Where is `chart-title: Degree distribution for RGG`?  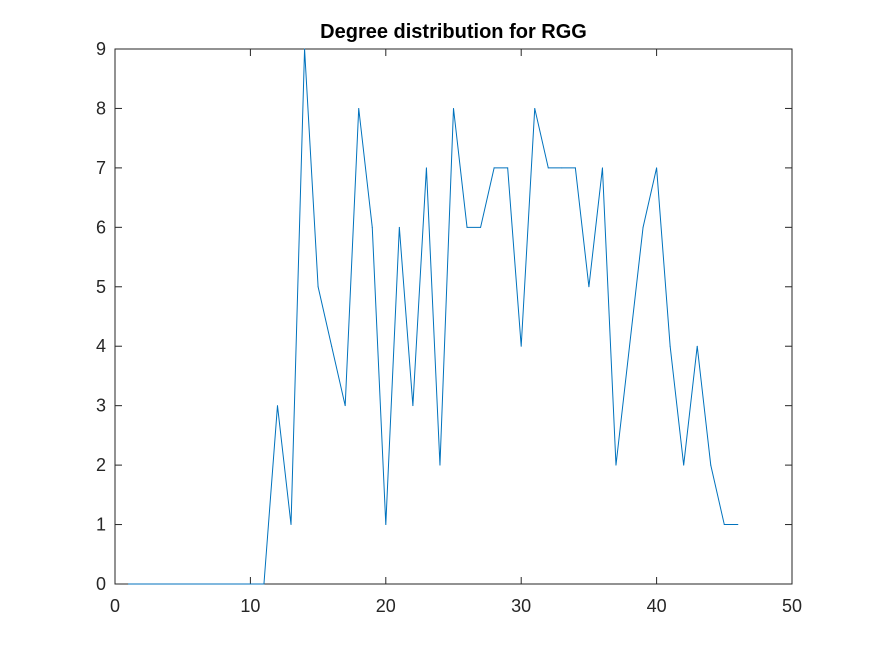 chart-title: Degree distribution for RGG is located at coordinates (453, 32).